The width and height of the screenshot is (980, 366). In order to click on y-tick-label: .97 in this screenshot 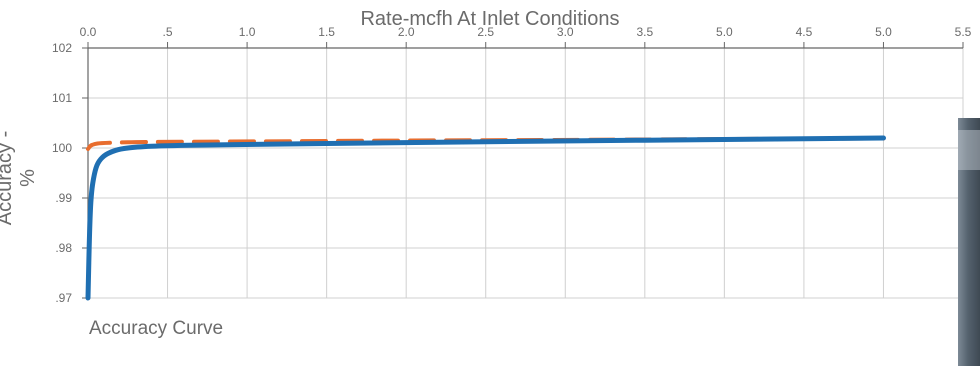, I will do `click(63, 298)`.